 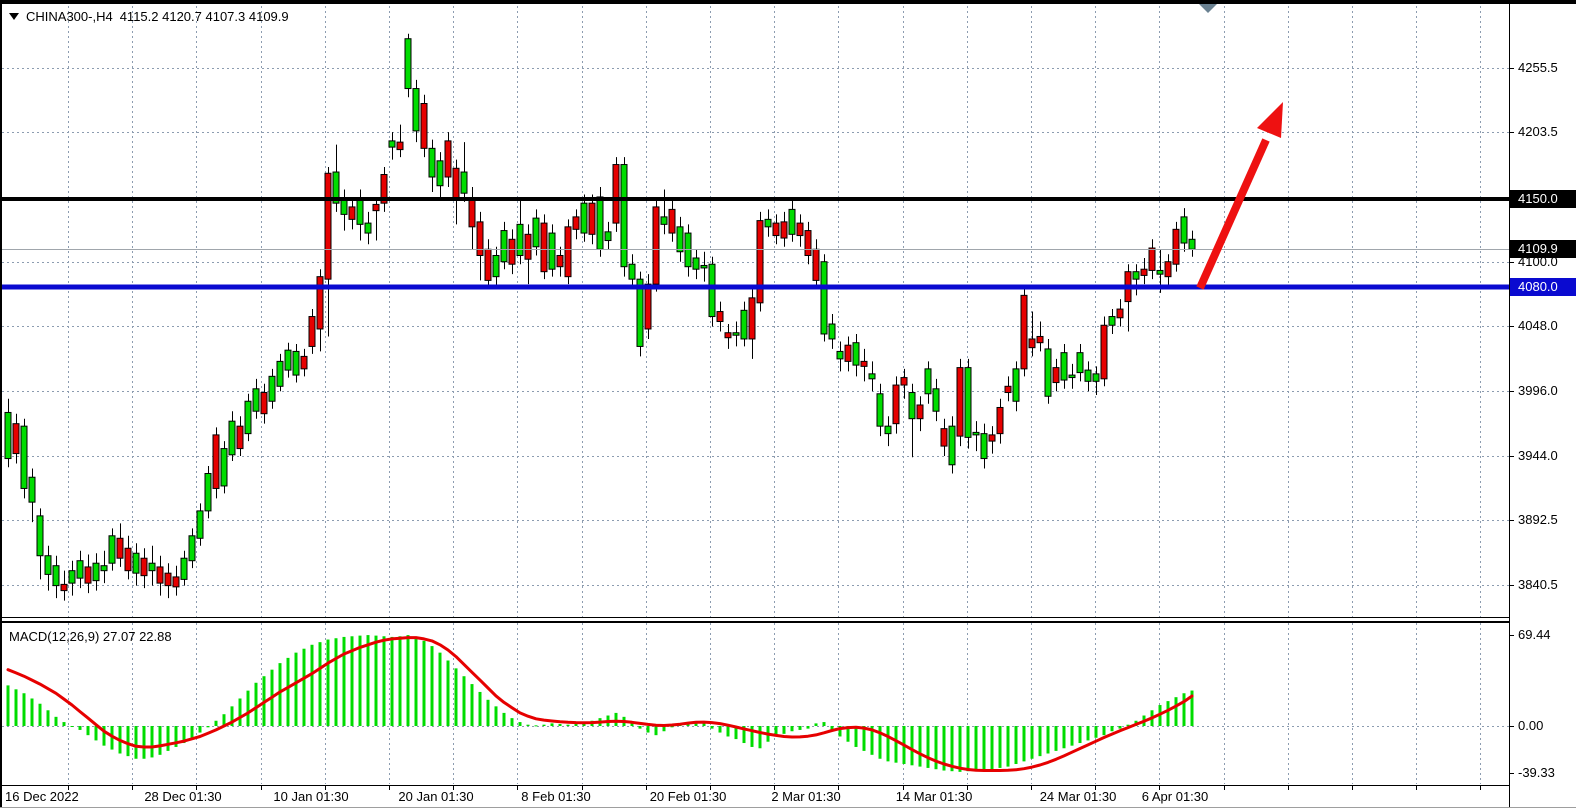 I want to click on trend-arrow-head, so click(x=1270, y=120).